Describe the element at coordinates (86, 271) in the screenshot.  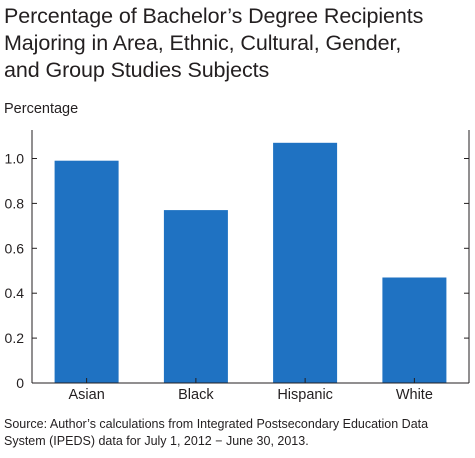
I see `bar-asian` at that location.